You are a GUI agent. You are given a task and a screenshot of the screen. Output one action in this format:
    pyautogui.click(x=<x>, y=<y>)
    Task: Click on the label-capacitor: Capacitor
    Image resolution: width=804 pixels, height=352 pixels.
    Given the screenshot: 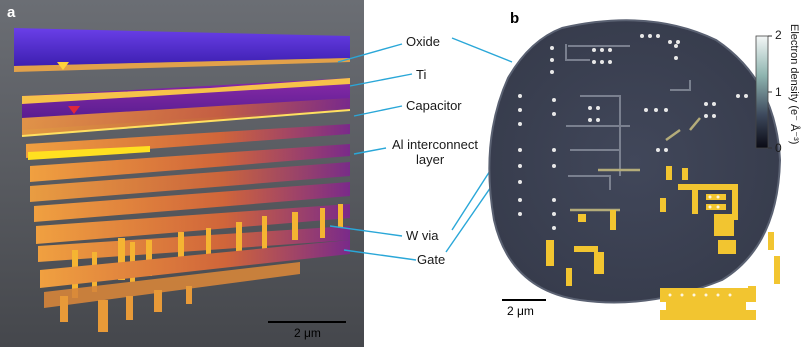 What is the action you would take?
    pyautogui.click(x=434, y=105)
    